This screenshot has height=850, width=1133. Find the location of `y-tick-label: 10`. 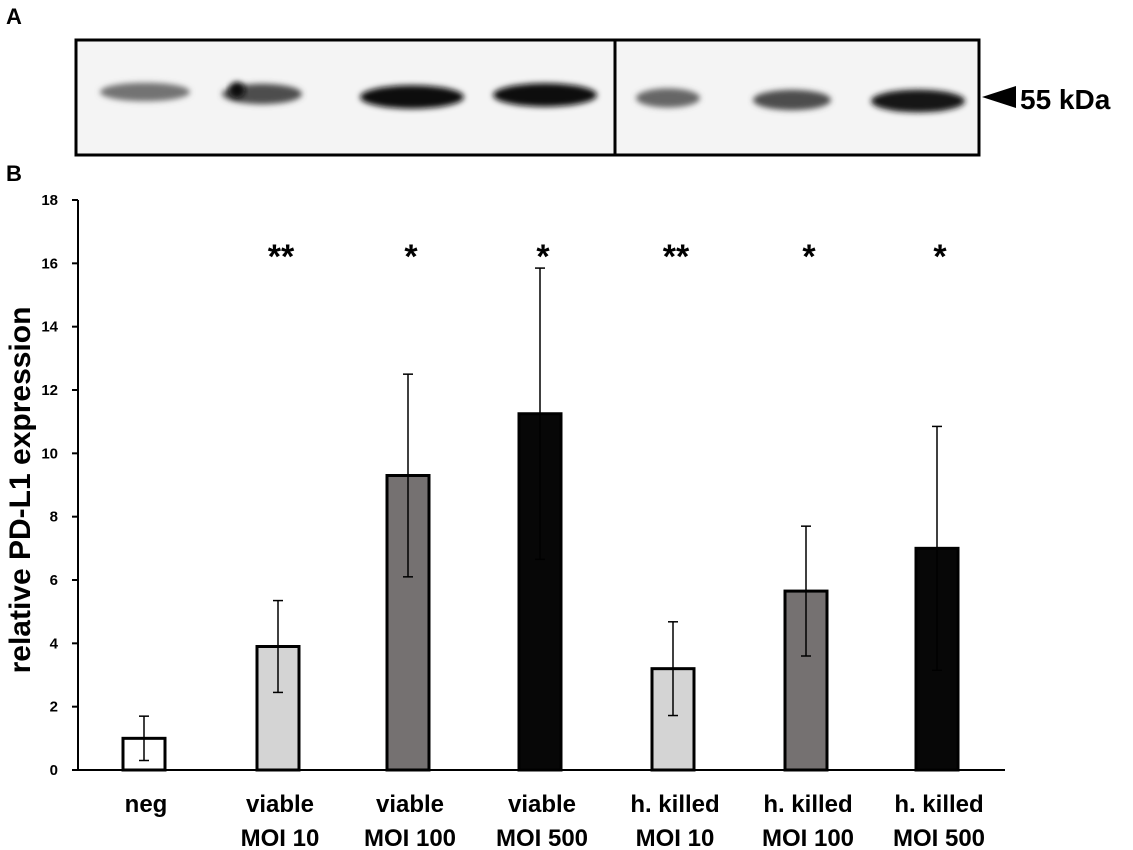

y-tick-label: 10 is located at coordinates (49, 453).